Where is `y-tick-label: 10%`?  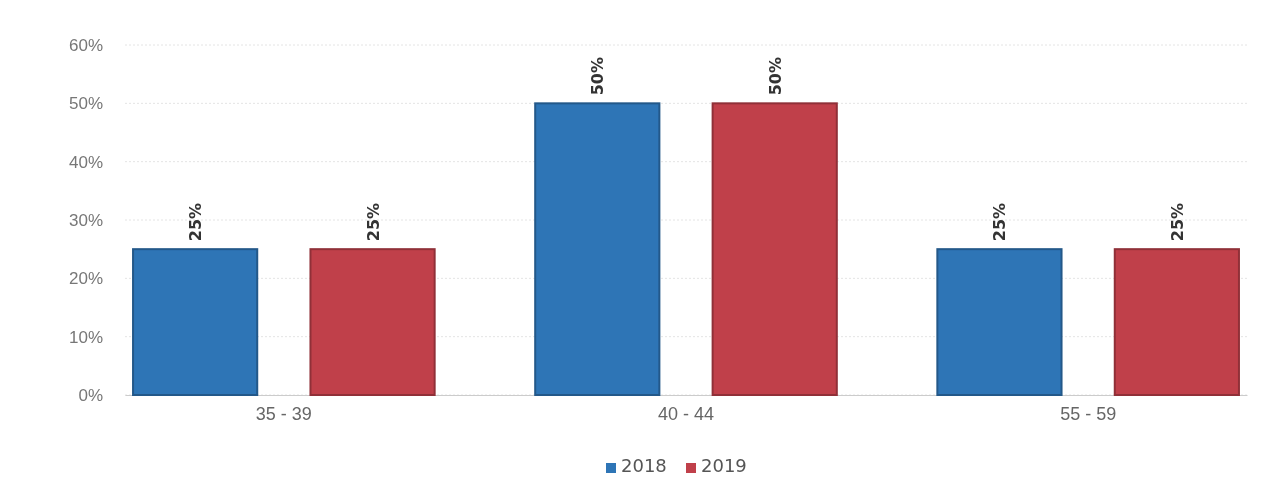 y-tick-label: 10% is located at coordinates (85, 337).